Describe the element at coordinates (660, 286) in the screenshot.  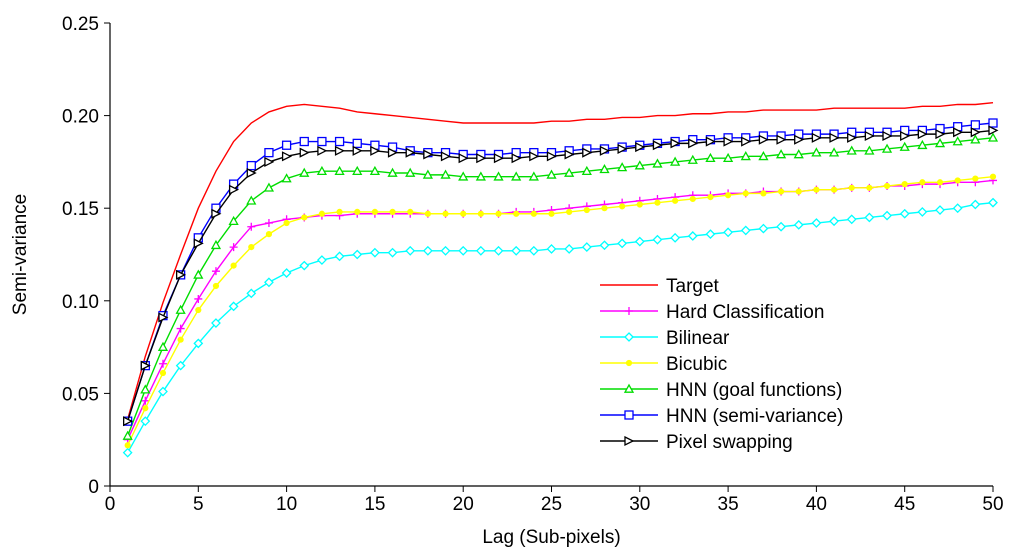
I see `legend-item-target: Target` at that location.